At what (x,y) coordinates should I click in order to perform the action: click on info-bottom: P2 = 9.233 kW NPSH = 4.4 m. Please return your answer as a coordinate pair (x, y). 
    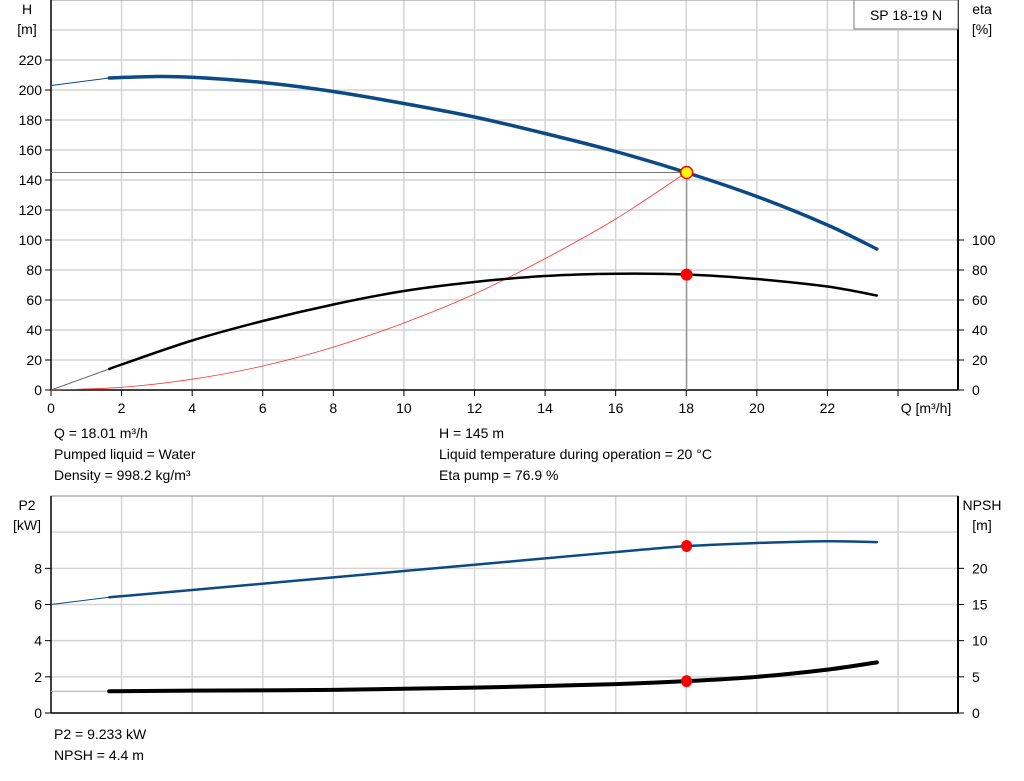
    Looking at the image, I should click on (100, 745).